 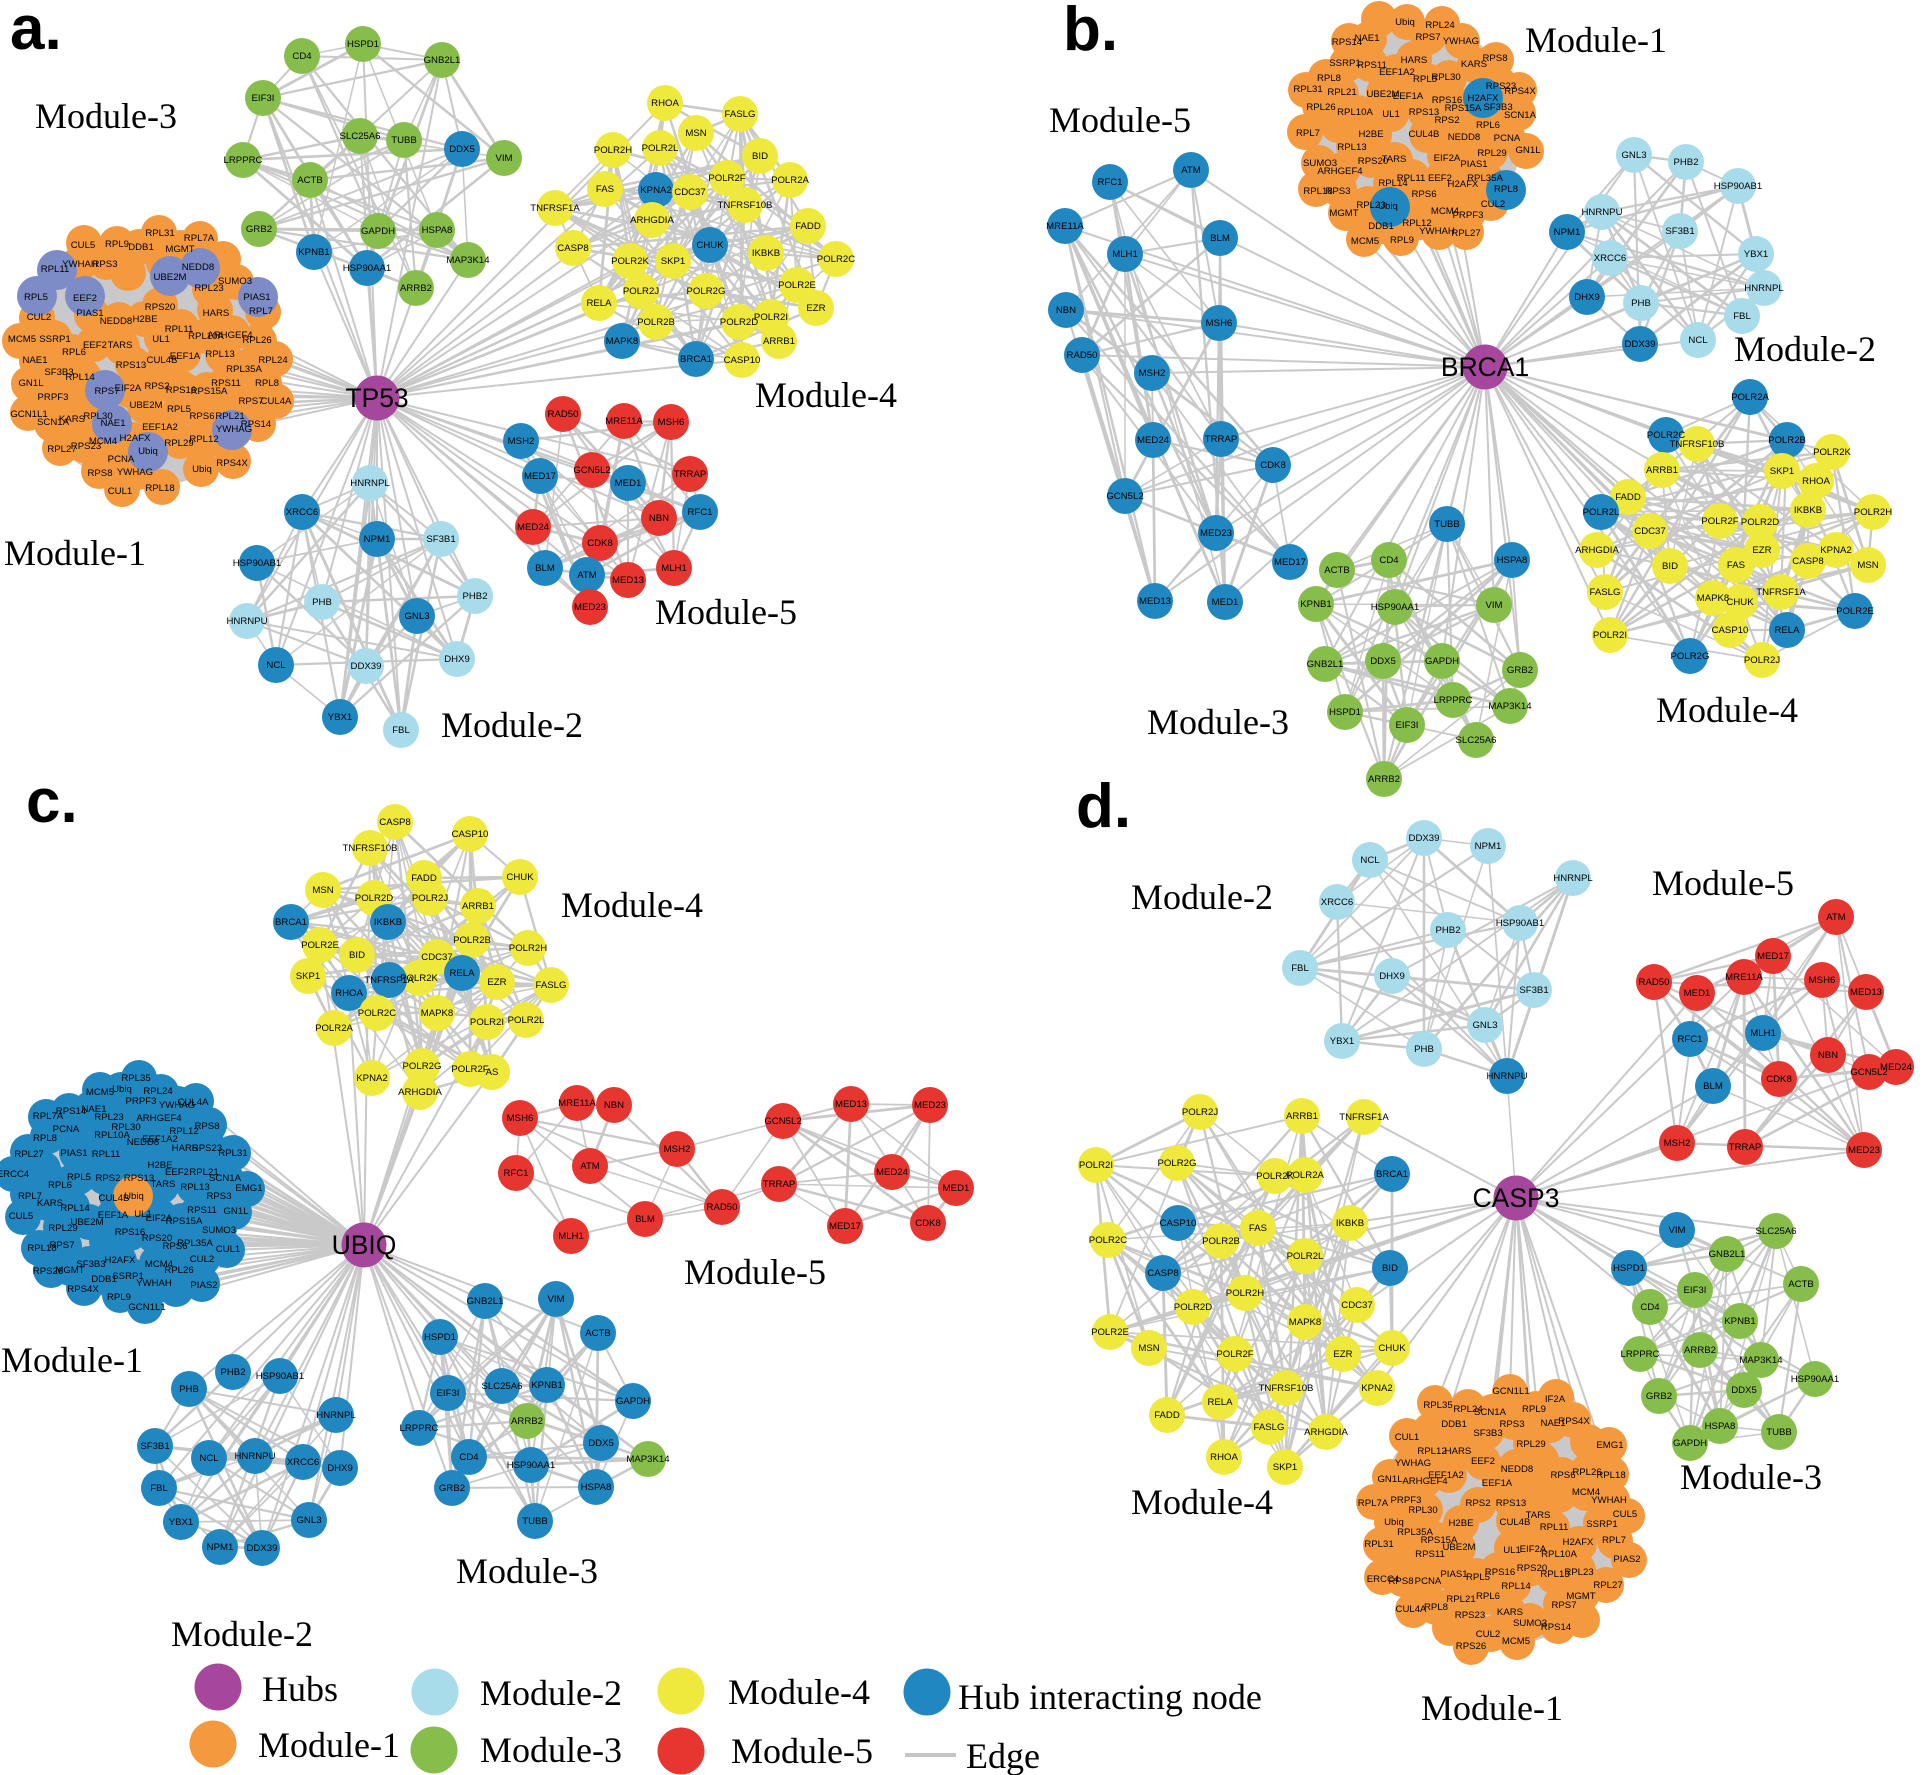 What do you see at coordinates (1202, 1502) in the screenshot?
I see `svg-text: Module-4` at bounding box center [1202, 1502].